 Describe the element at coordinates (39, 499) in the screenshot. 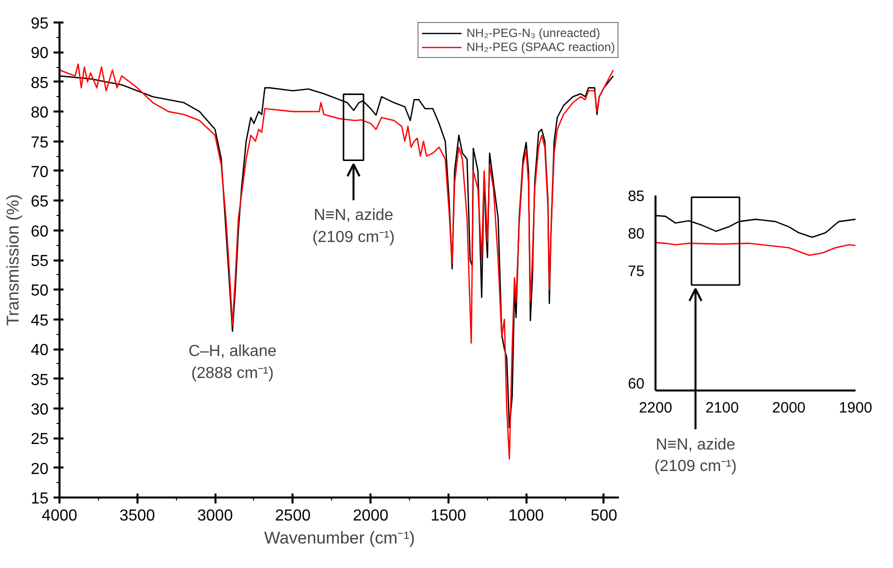

I see `y-tick-label: 15` at that location.